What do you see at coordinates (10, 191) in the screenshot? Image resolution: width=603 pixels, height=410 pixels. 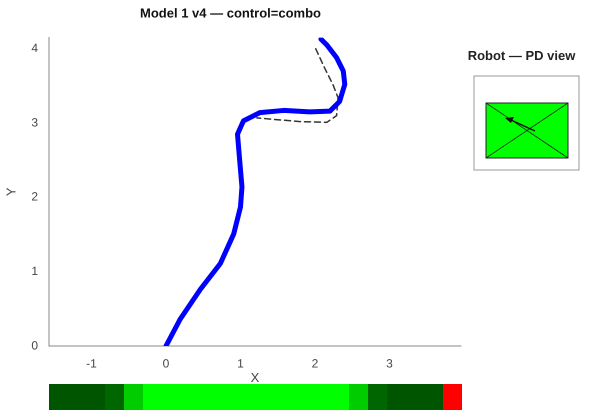 I see `y-axis-title: Y` at bounding box center [10, 191].